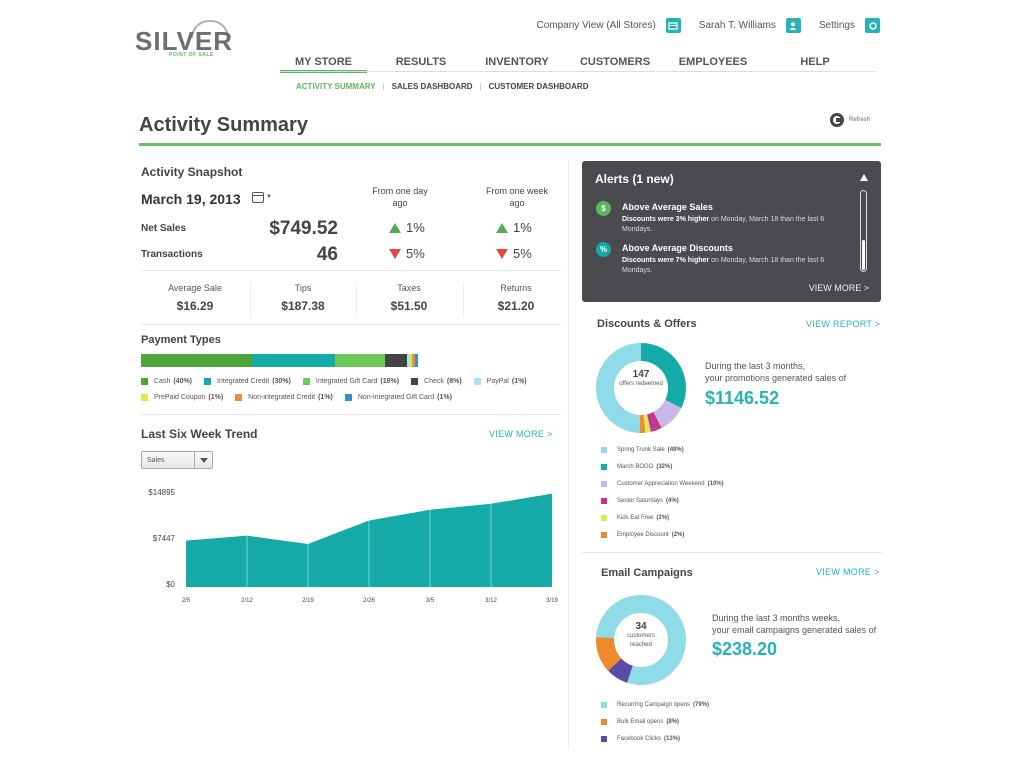 The height and width of the screenshot is (768, 1024). I want to click on column-divider, so click(568, 455).